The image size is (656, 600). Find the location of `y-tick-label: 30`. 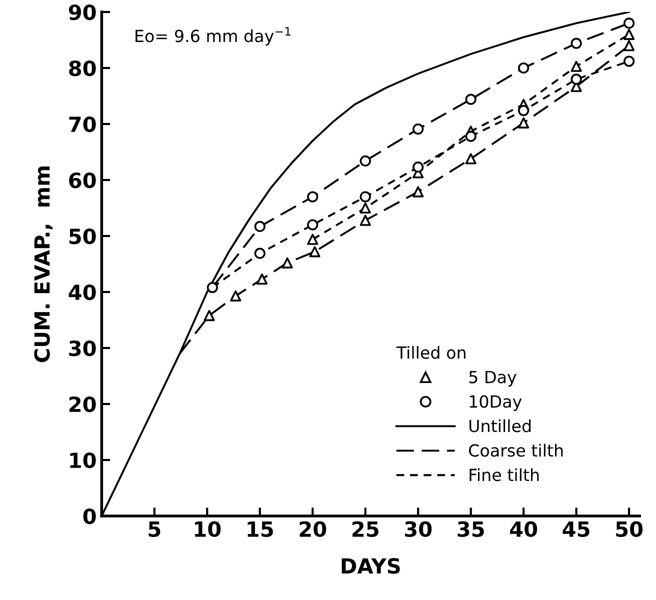

y-tick-label: 30 is located at coordinates (82, 348).